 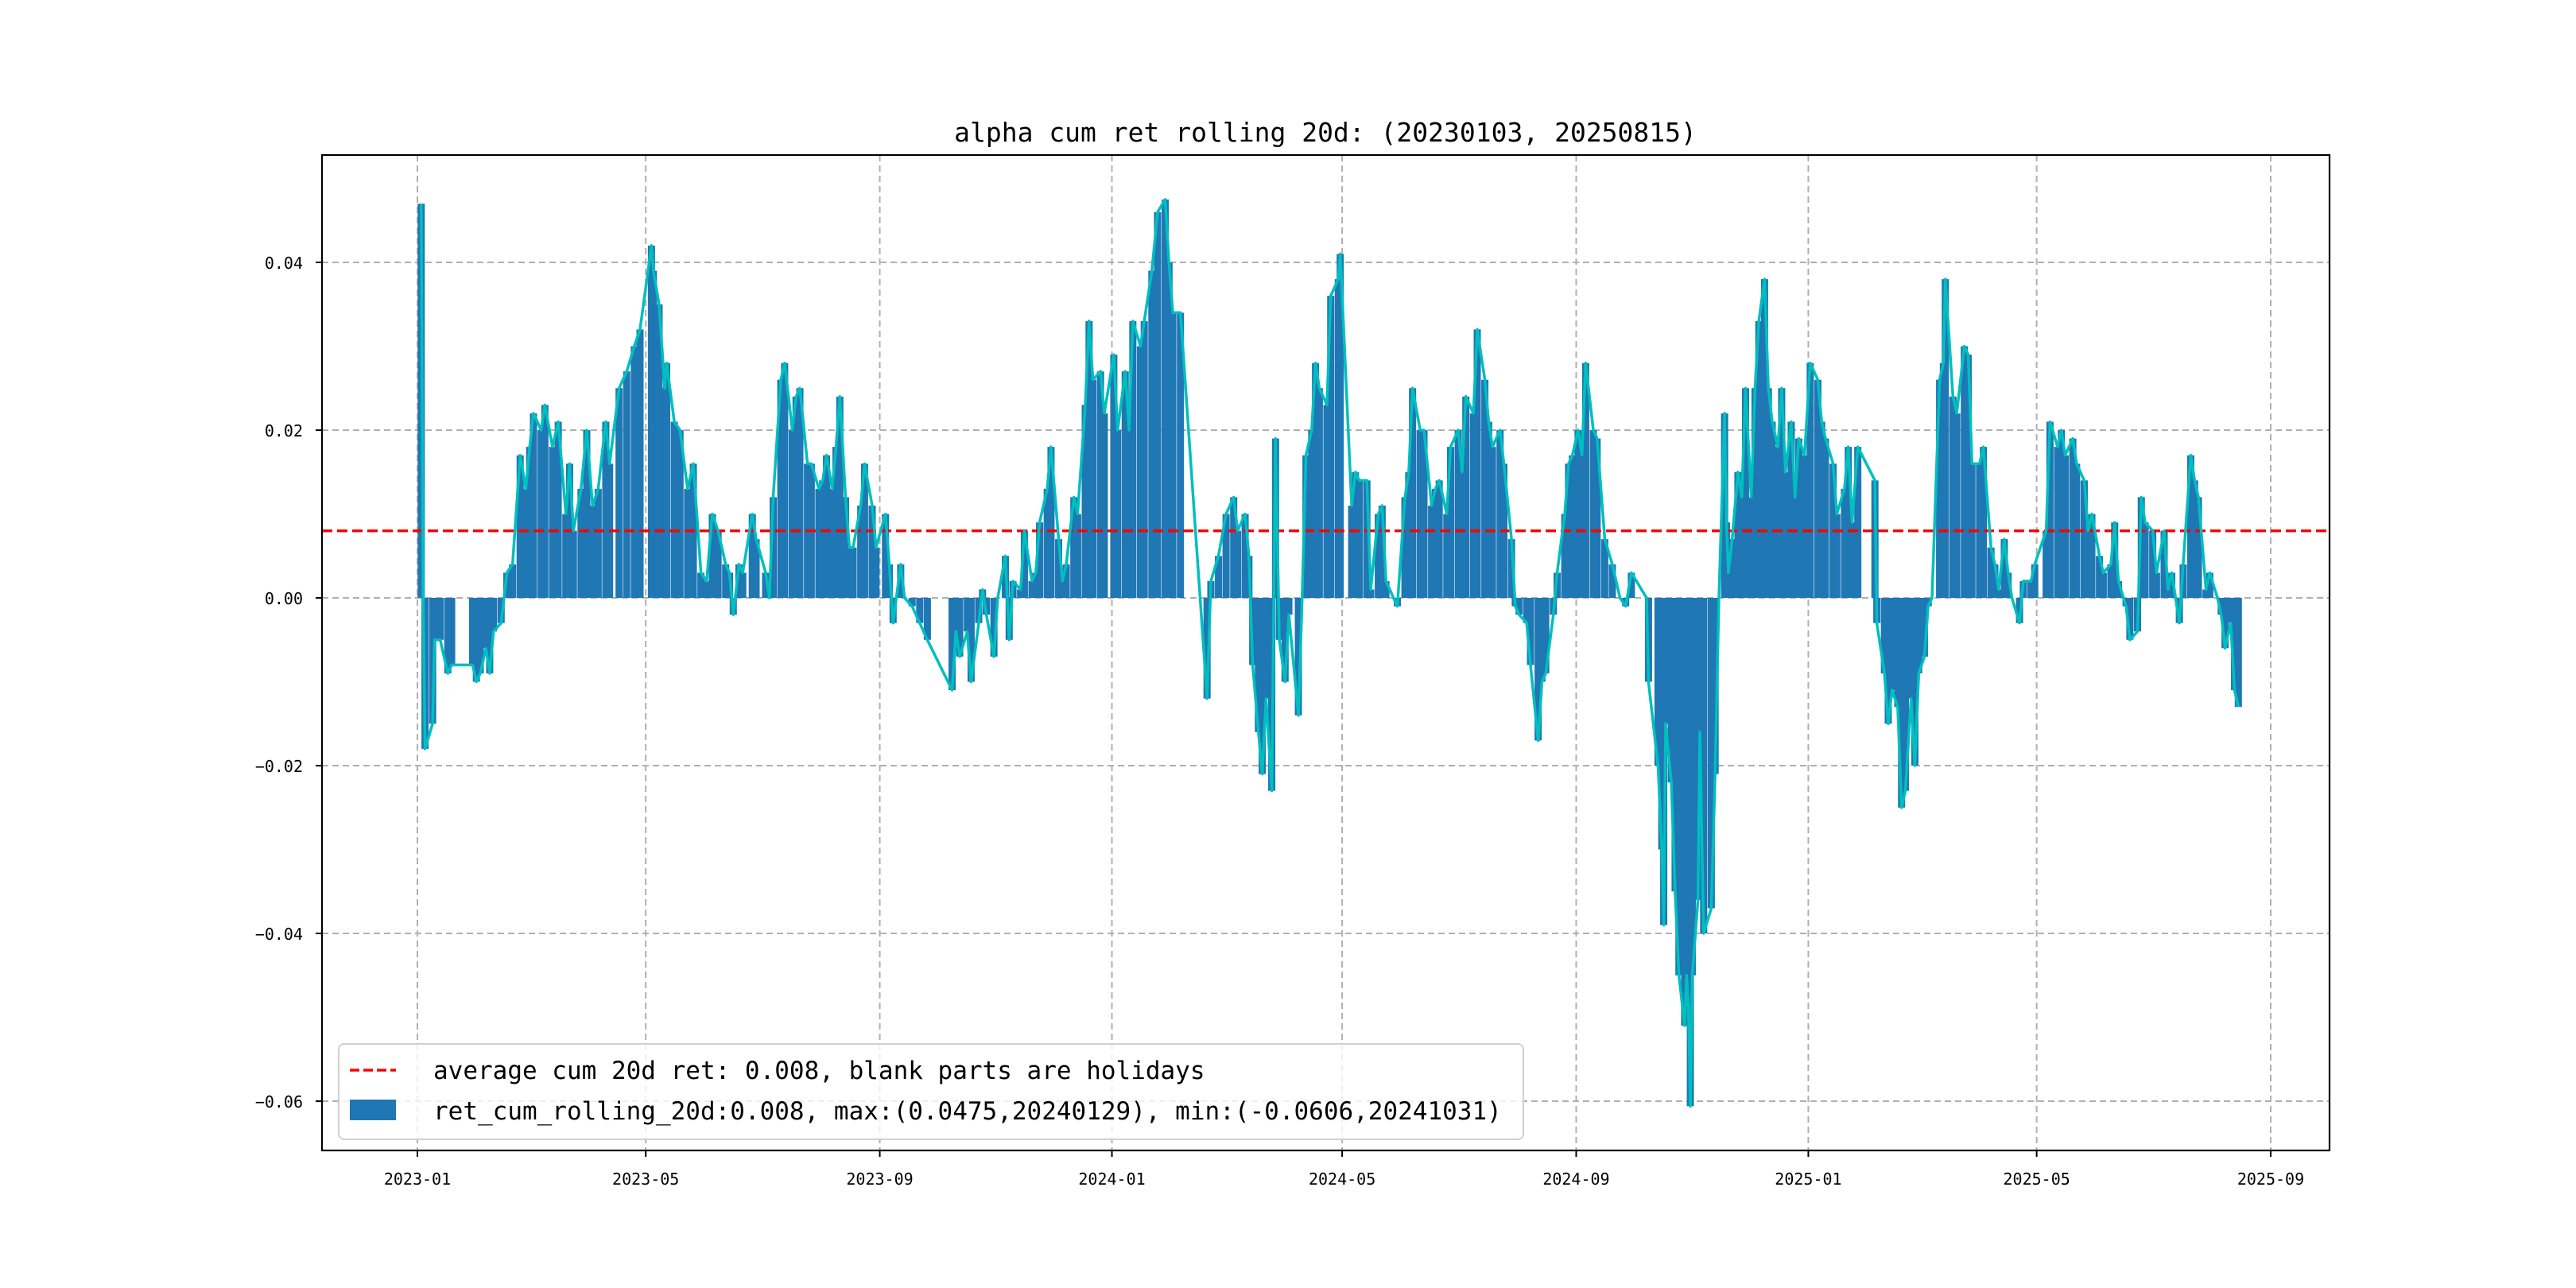 I want to click on y-axis: 0.04 0.02 0.00 −0.02 −0.04 −0.06, so click(x=289, y=683).